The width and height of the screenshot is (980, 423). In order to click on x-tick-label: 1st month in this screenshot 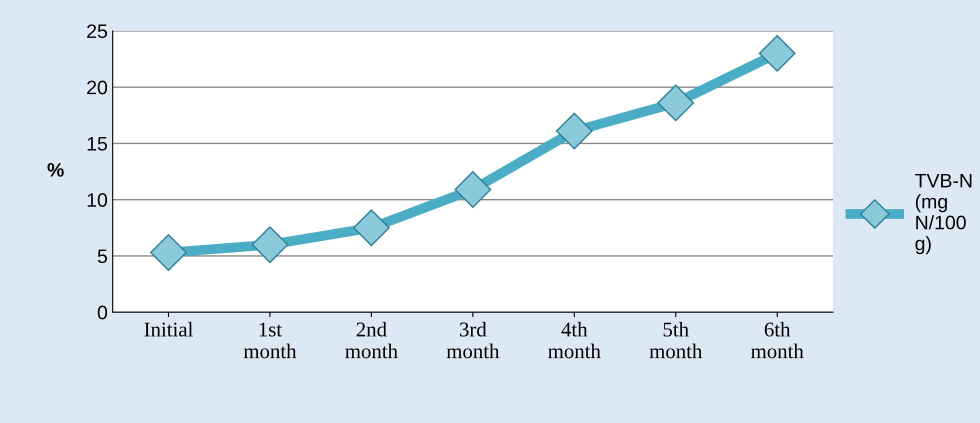, I will do `click(270, 340)`.